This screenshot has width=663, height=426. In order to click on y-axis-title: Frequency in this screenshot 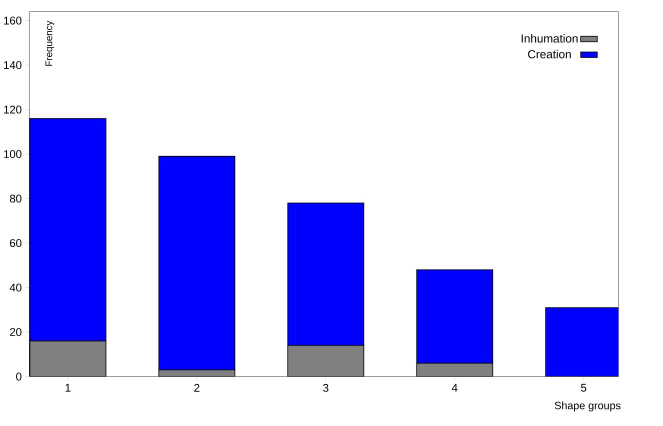, I will do `click(50, 43)`.